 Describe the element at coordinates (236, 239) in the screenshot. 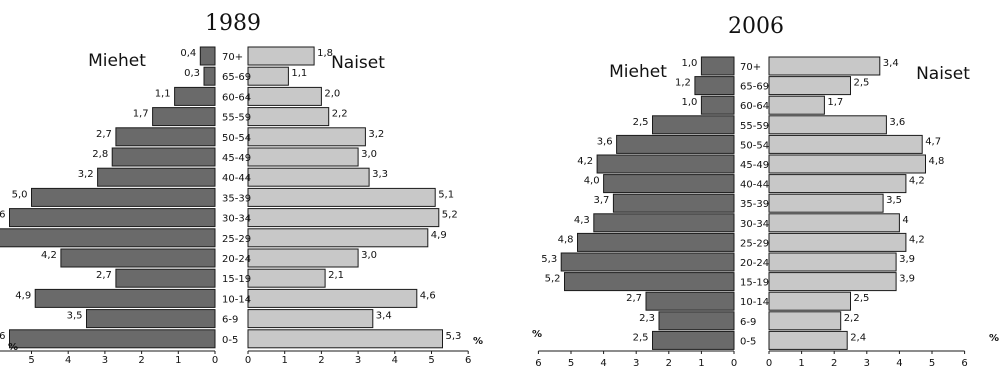

I see `age-group-label: 25-29` at that location.